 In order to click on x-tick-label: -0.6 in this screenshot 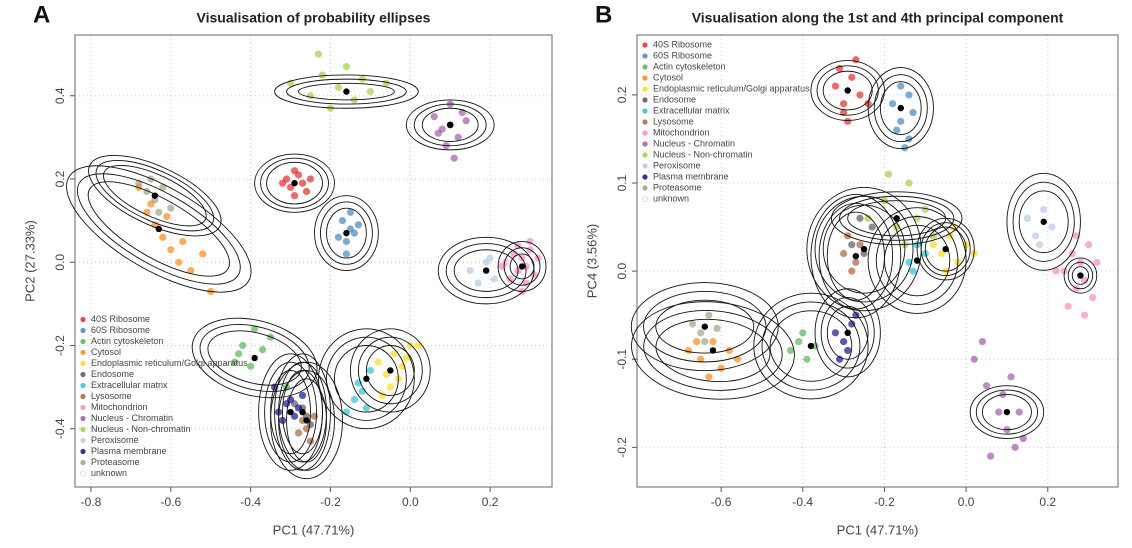, I will do `click(721, 502)`.